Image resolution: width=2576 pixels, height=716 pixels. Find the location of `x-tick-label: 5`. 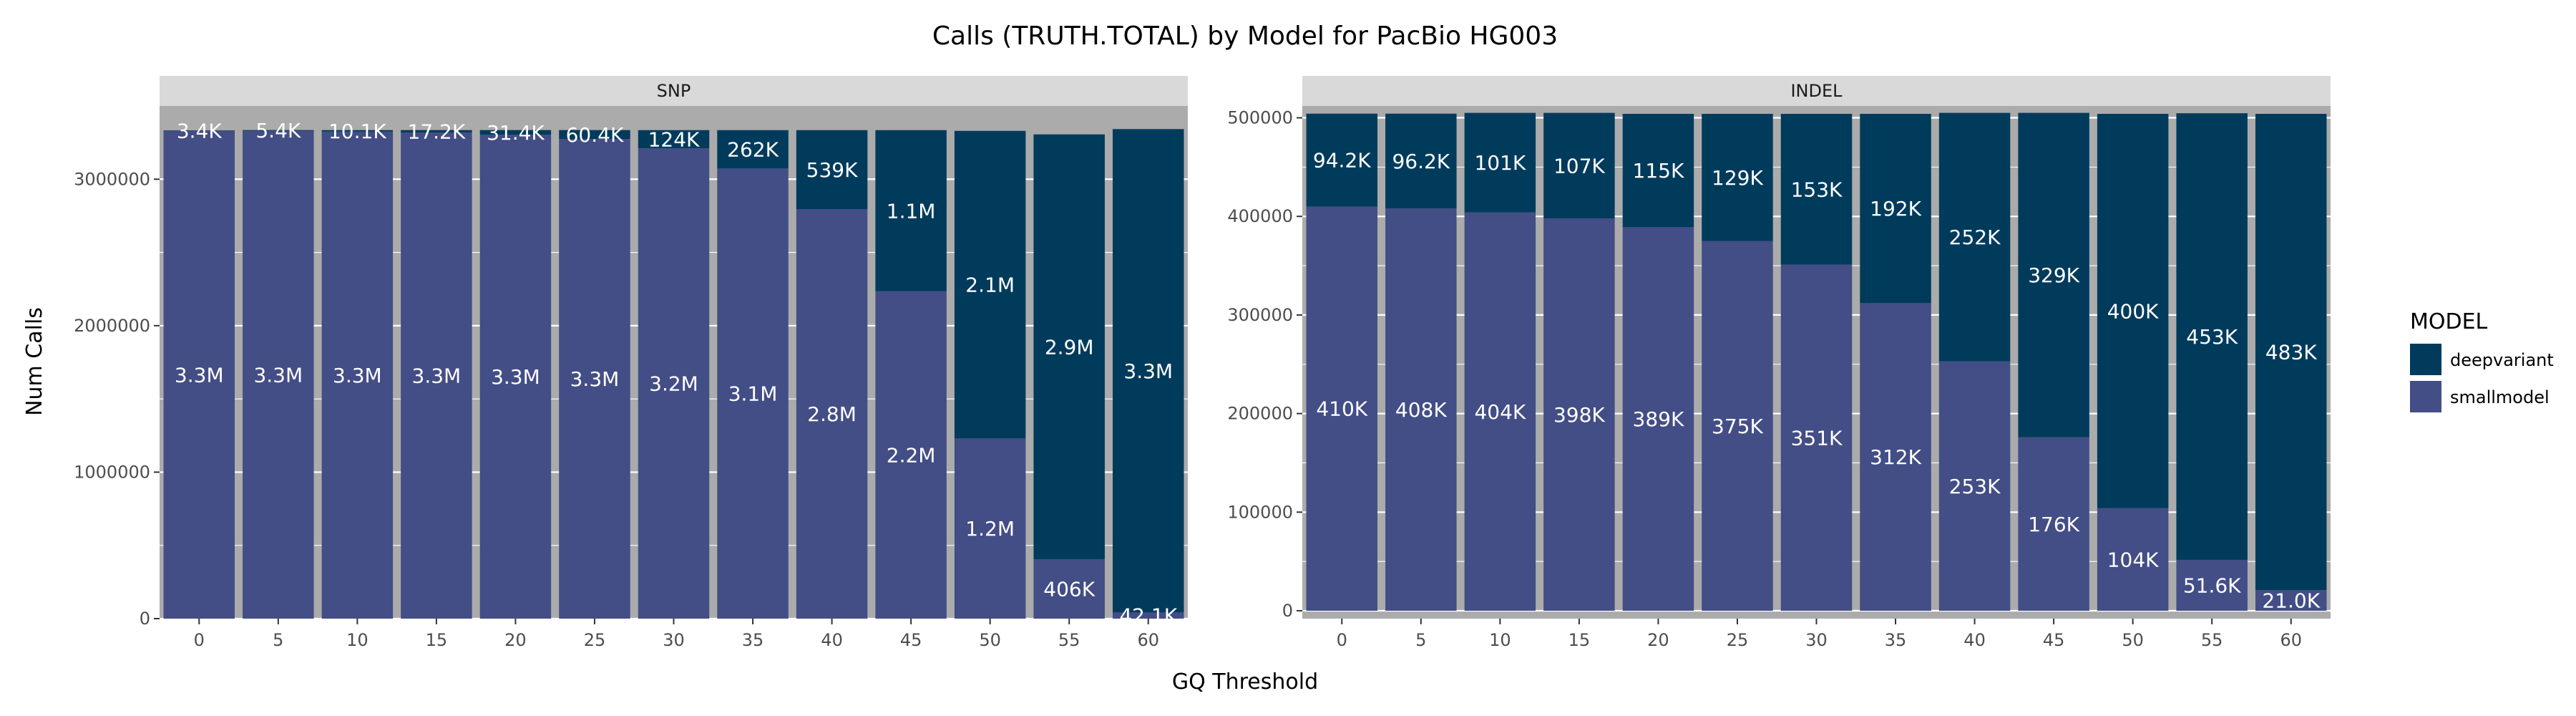

x-tick-label: 5 is located at coordinates (1420, 640).